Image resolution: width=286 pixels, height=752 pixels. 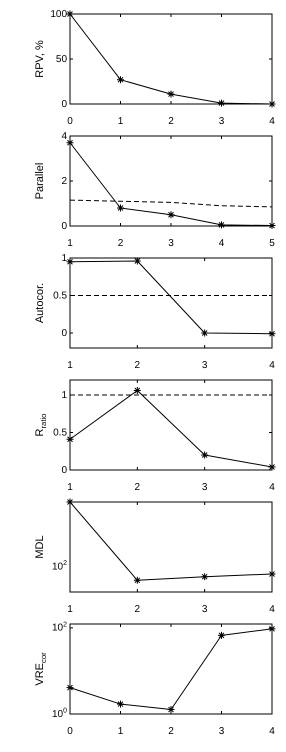 What do you see at coordinates (64, 181) in the screenshot?
I see `y-tick-label: 2` at bounding box center [64, 181].